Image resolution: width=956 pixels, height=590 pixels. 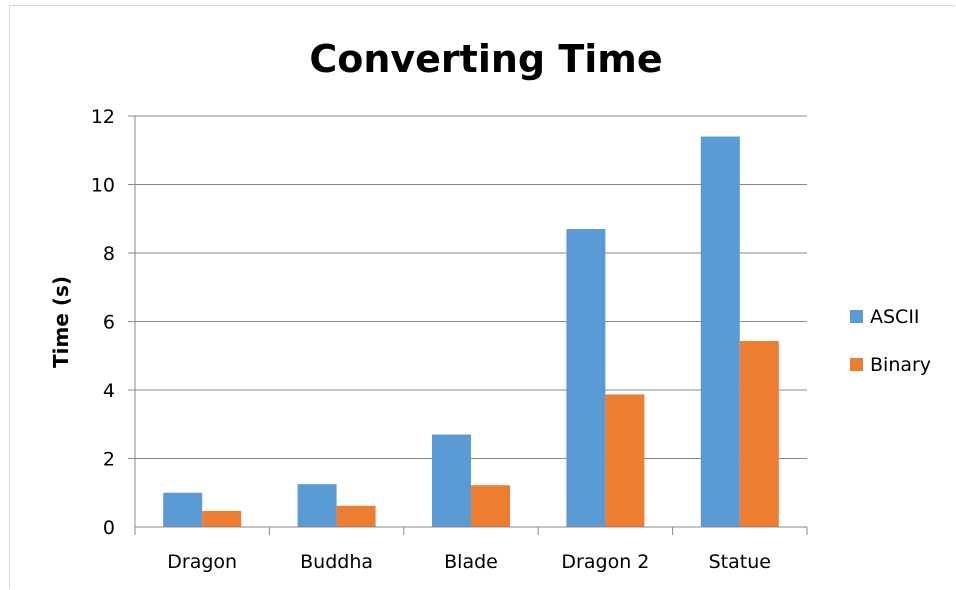 I want to click on legend-swatch-ascii, so click(x=856, y=316).